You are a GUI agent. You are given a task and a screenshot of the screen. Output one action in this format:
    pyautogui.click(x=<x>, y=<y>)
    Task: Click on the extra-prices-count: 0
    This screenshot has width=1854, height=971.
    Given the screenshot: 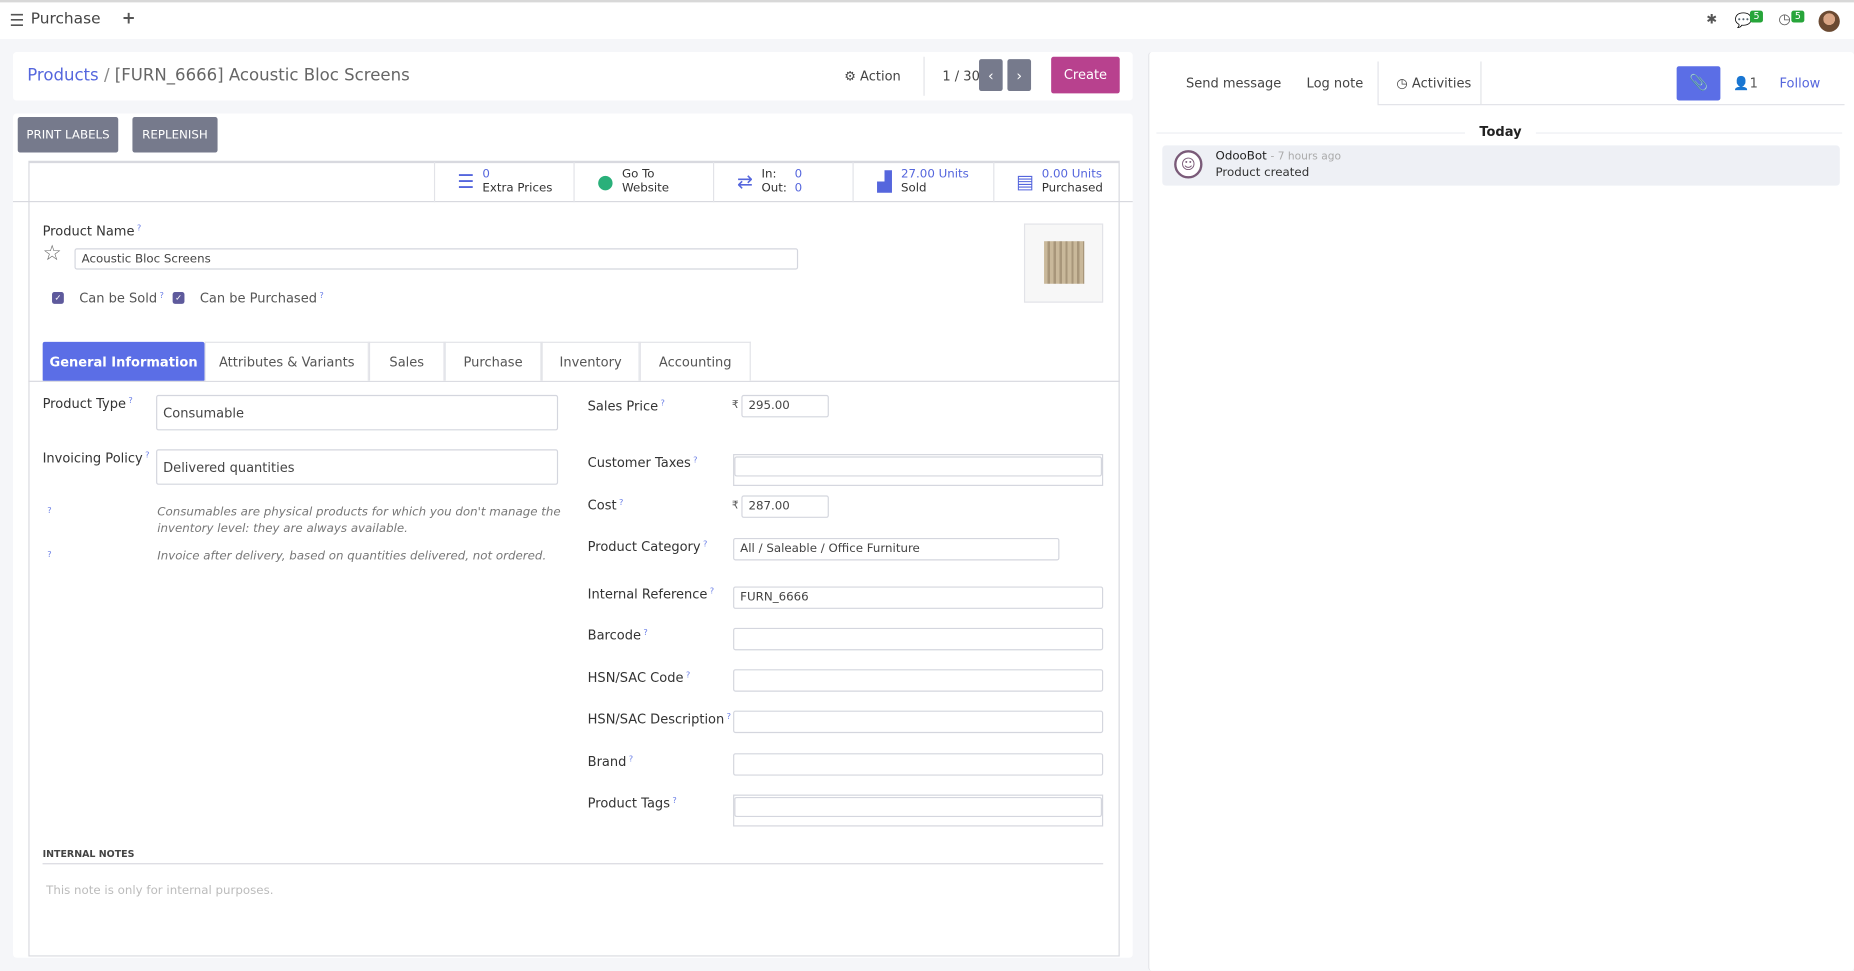 What is the action you would take?
    pyautogui.click(x=486, y=174)
    